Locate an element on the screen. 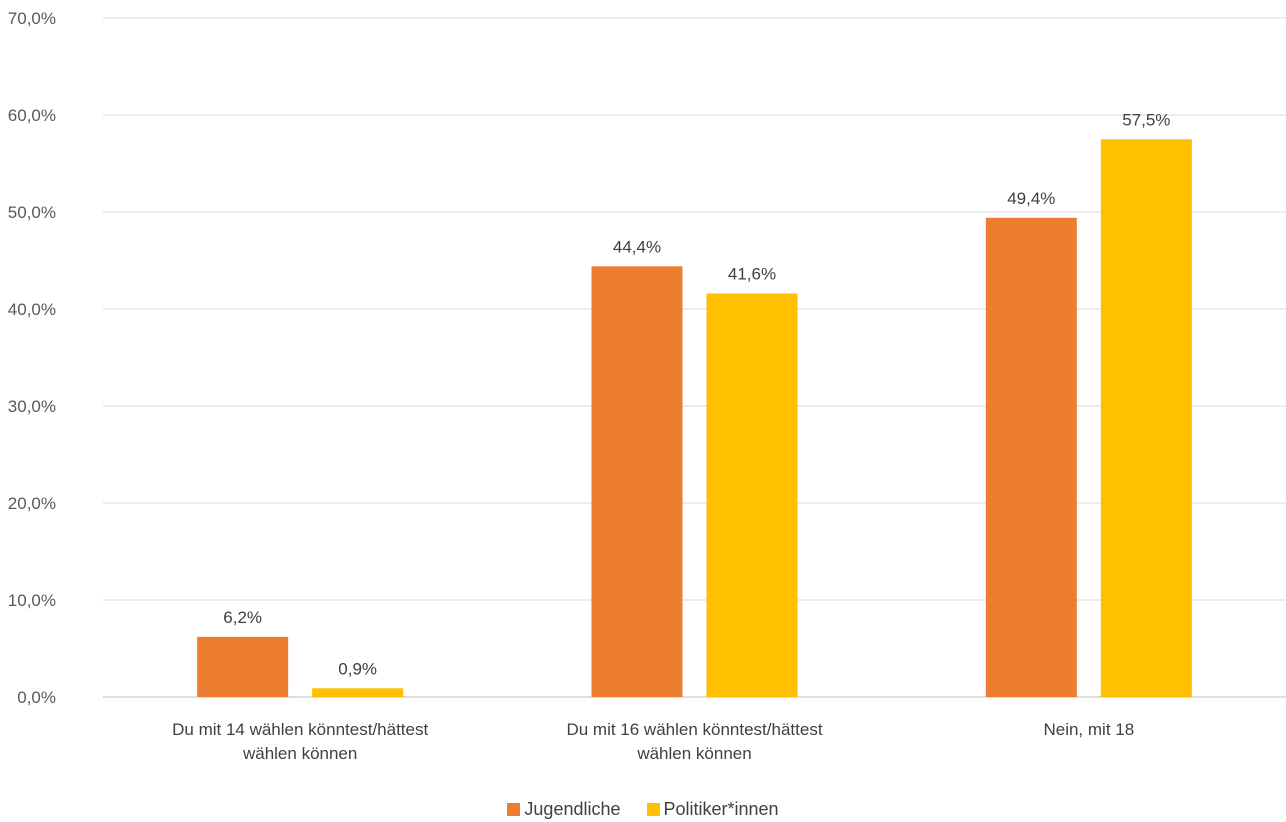 This screenshot has height=822, width=1286. y-tick-label: 10,0% is located at coordinates (32, 600).